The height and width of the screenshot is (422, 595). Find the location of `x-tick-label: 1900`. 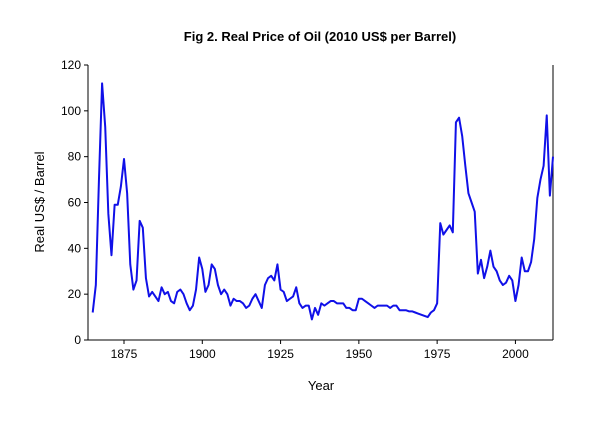

x-tick-label: 1900 is located at coordinates (202, 354).